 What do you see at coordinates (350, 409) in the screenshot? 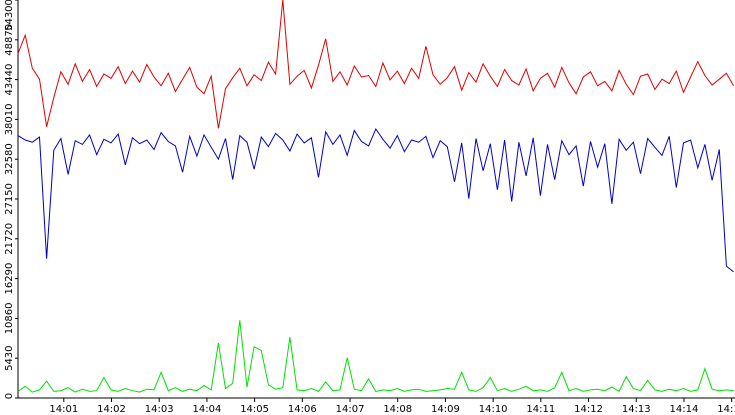
I see `x-tick-label: 14:07` at bounding box center [350, 409].